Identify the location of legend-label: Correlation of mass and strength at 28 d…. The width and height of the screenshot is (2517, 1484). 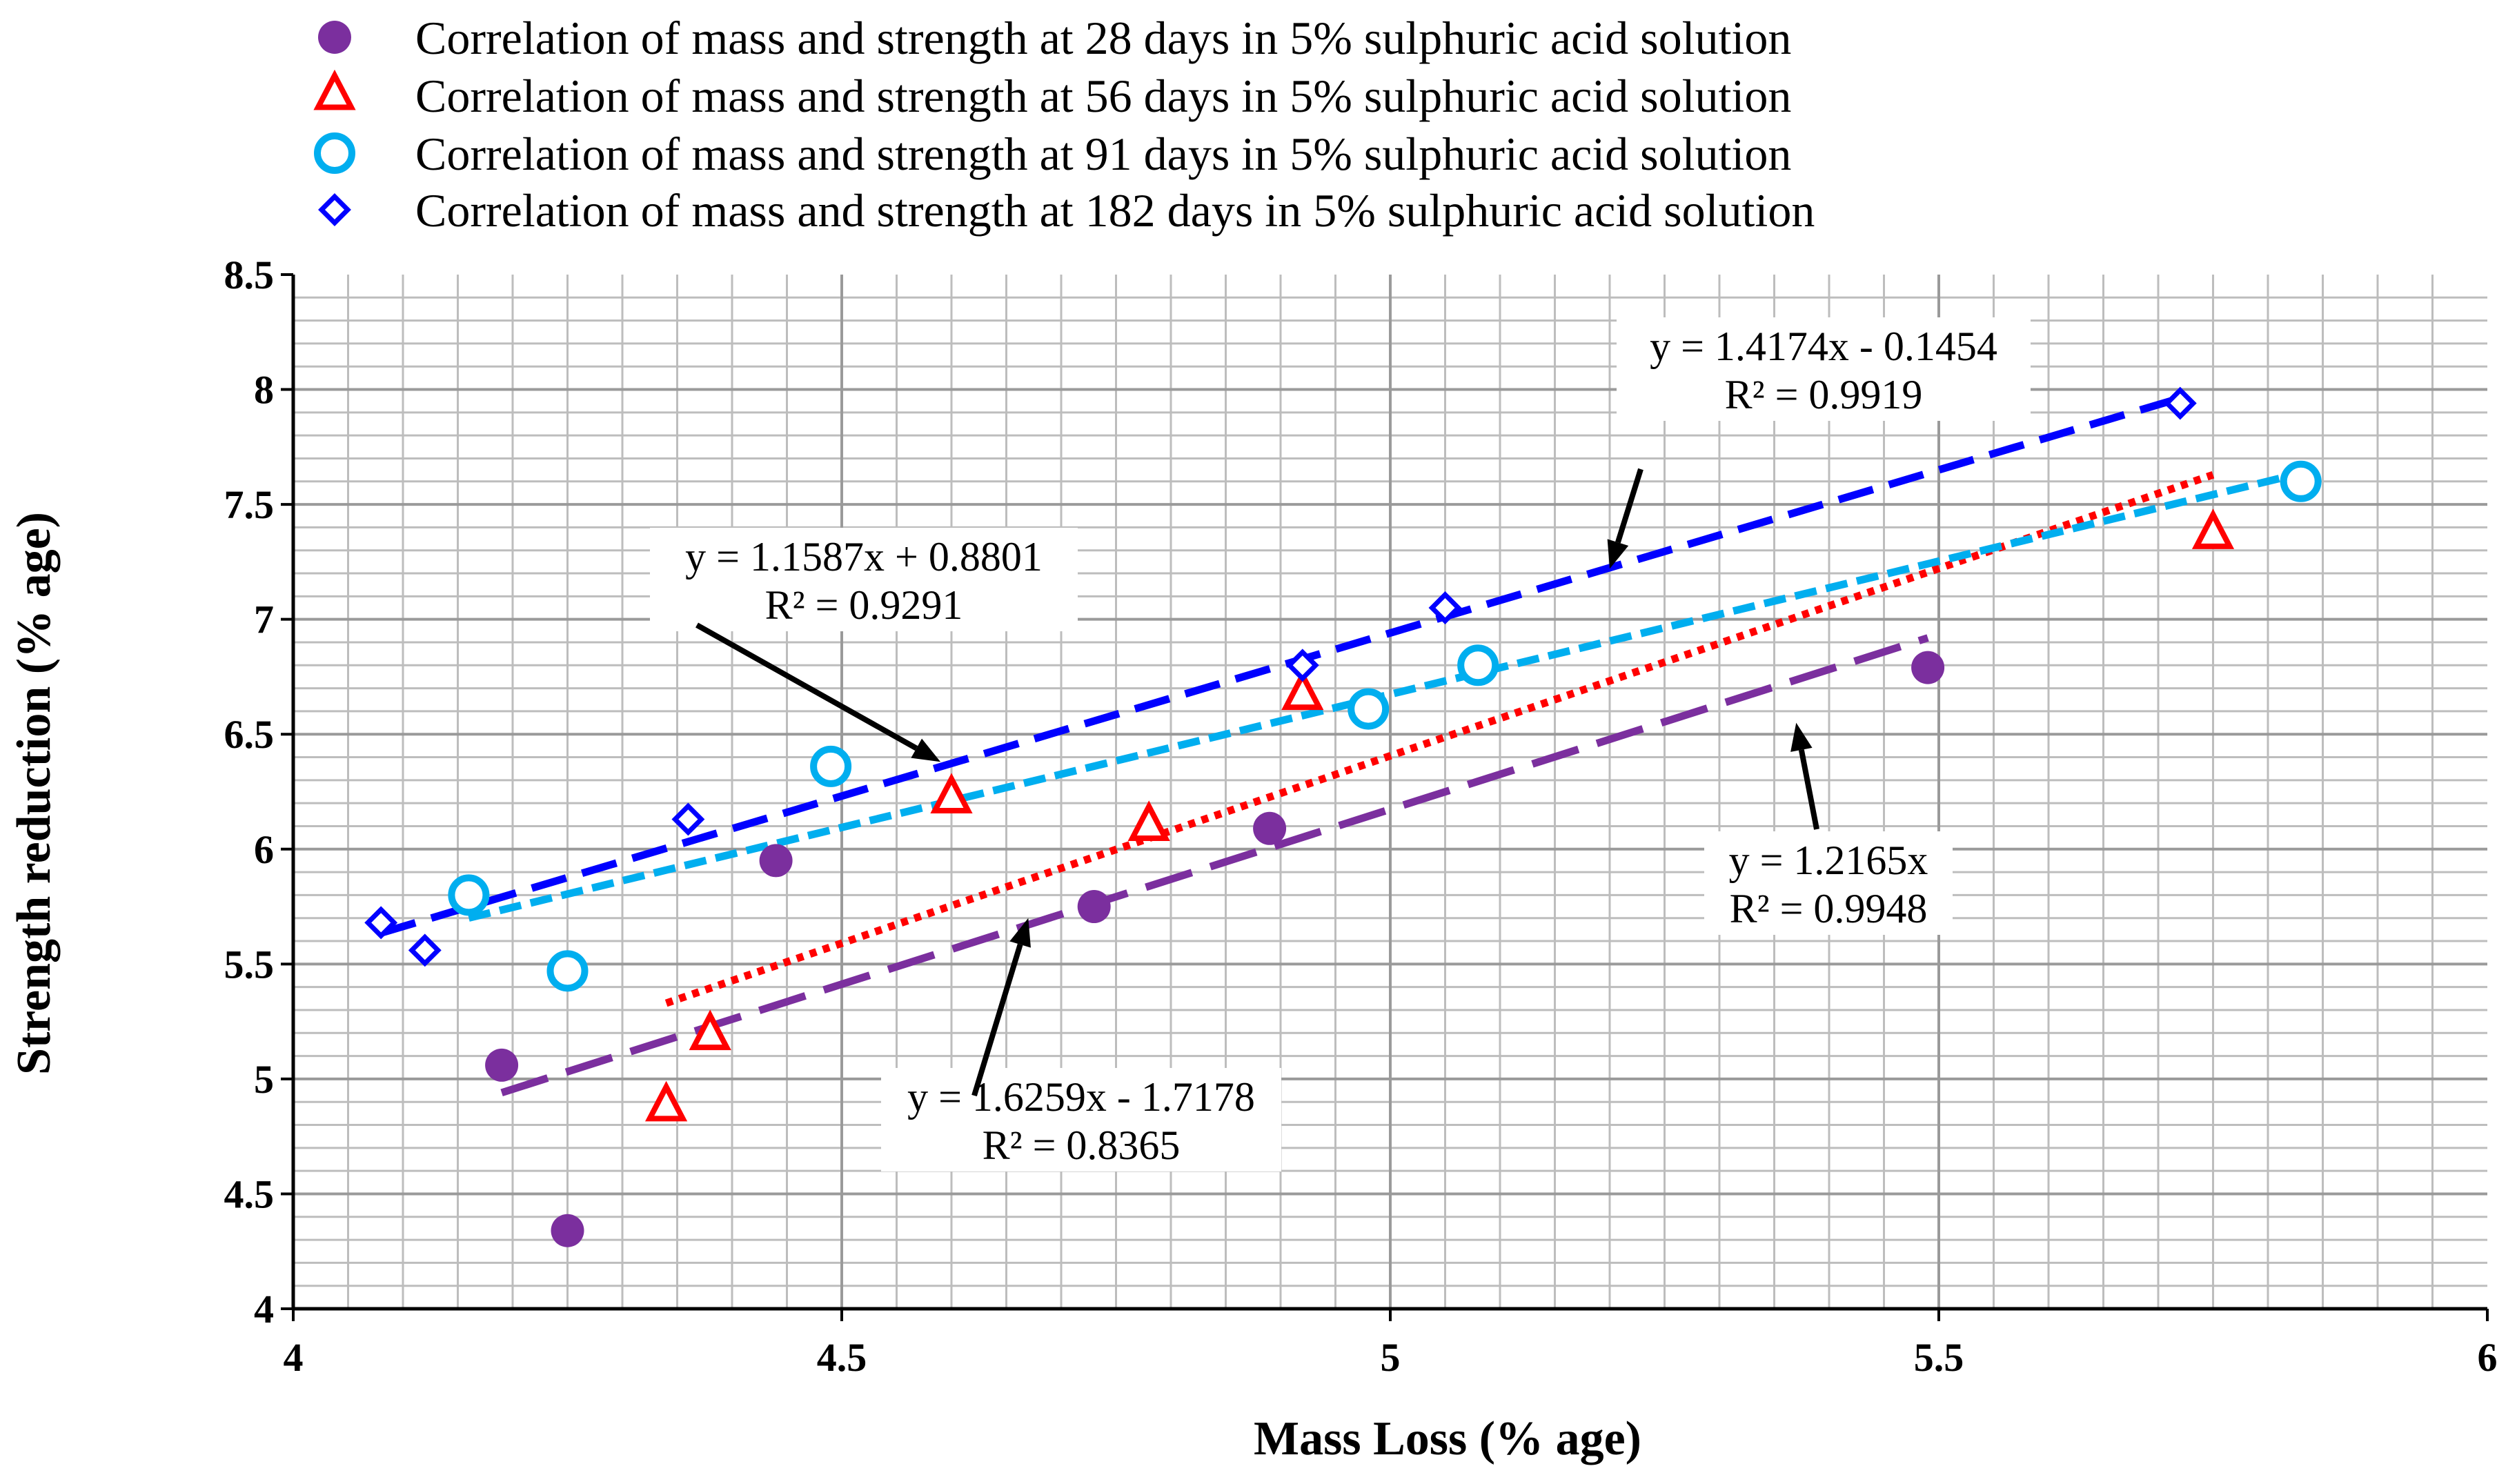
(1103, 38).